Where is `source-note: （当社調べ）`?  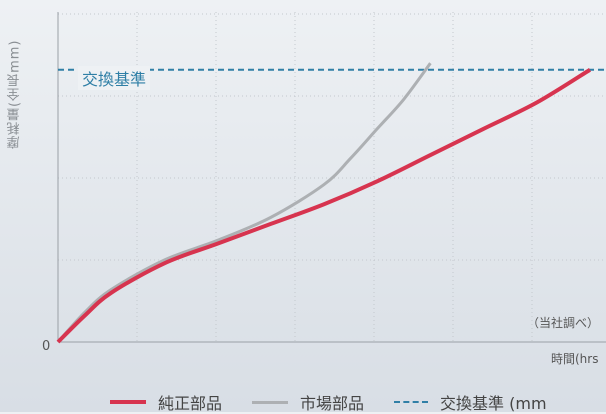
source-note: （当社調べ） is located at coordinates (563, 322).